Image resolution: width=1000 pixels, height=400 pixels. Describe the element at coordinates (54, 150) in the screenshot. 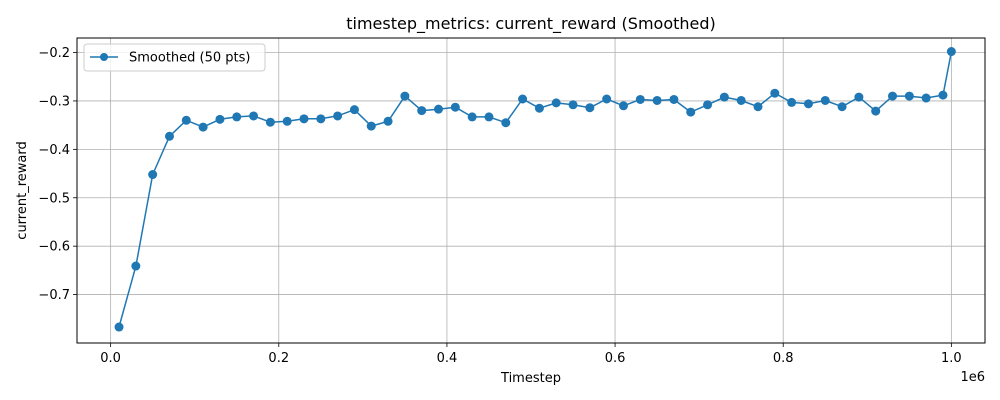

I see `y-tick-label: −0.4` at that location.